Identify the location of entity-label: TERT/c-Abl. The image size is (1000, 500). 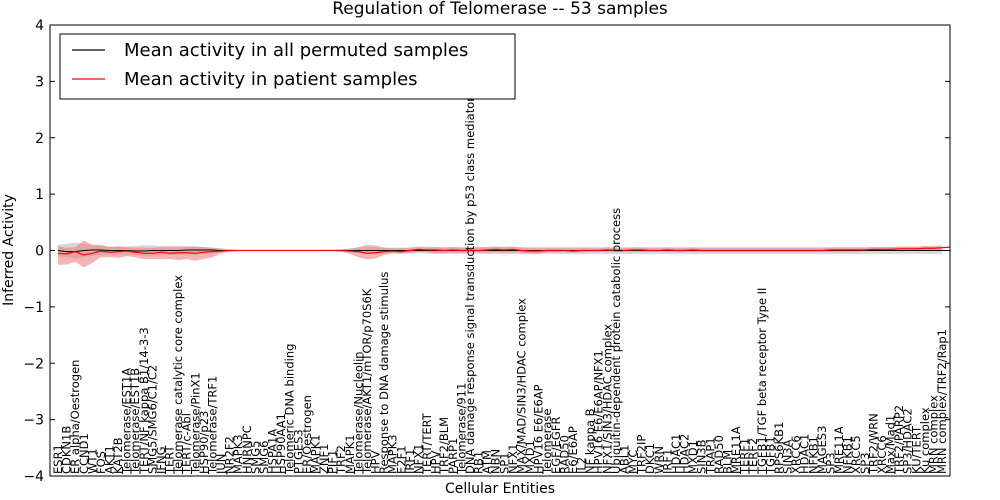
(187, 444).